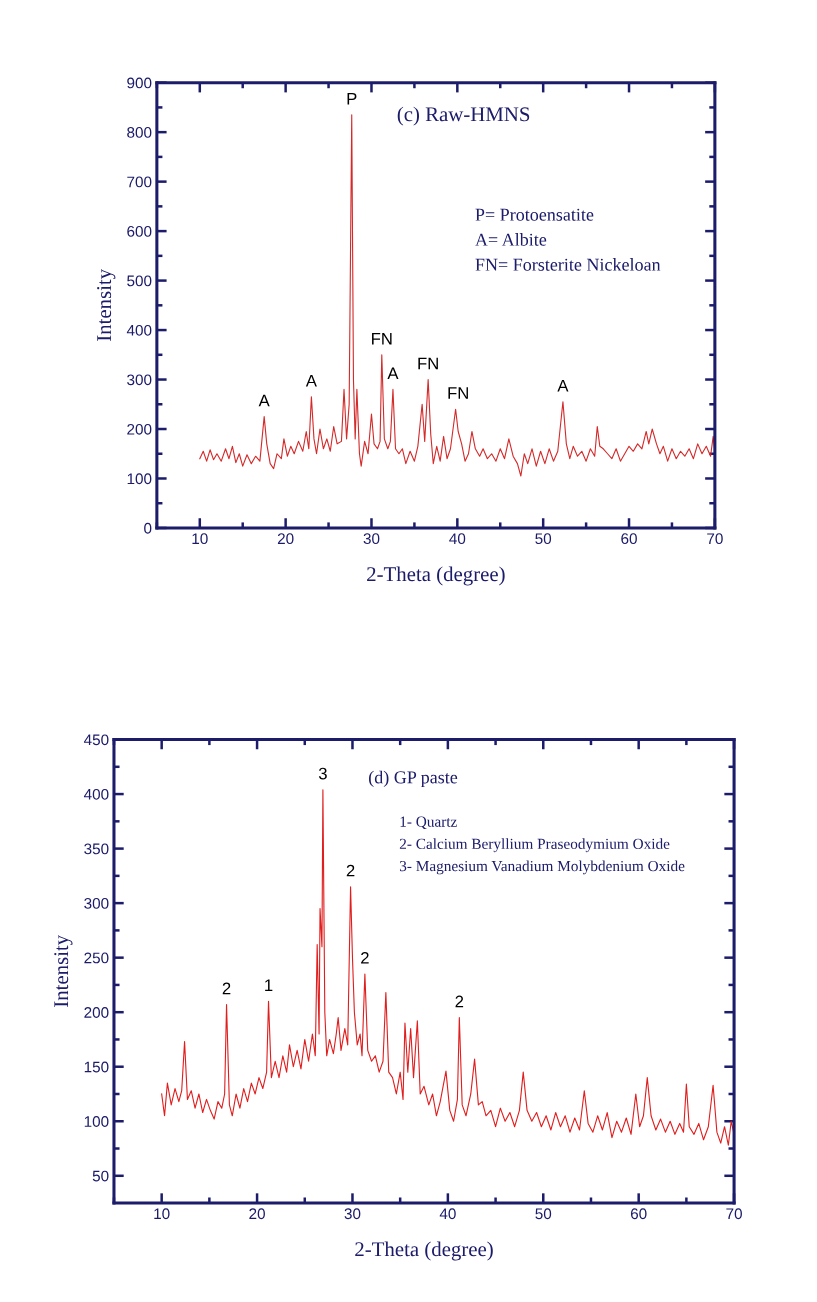 The width and height of the screenshot is (817, 1302). I want to click on annotation: A= Albite, so click(511, 239).